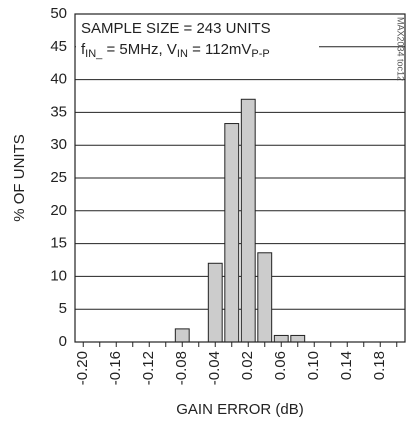  Describe the element at coordinates (58, 275) in the screenshot. I see `y-tick-label: 10` at that location.